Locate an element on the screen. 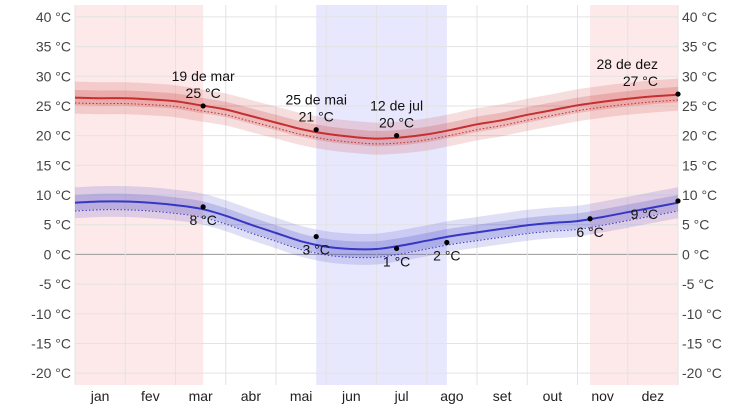  x-tick-label-mai: mai is located at coordinates (301, 396).